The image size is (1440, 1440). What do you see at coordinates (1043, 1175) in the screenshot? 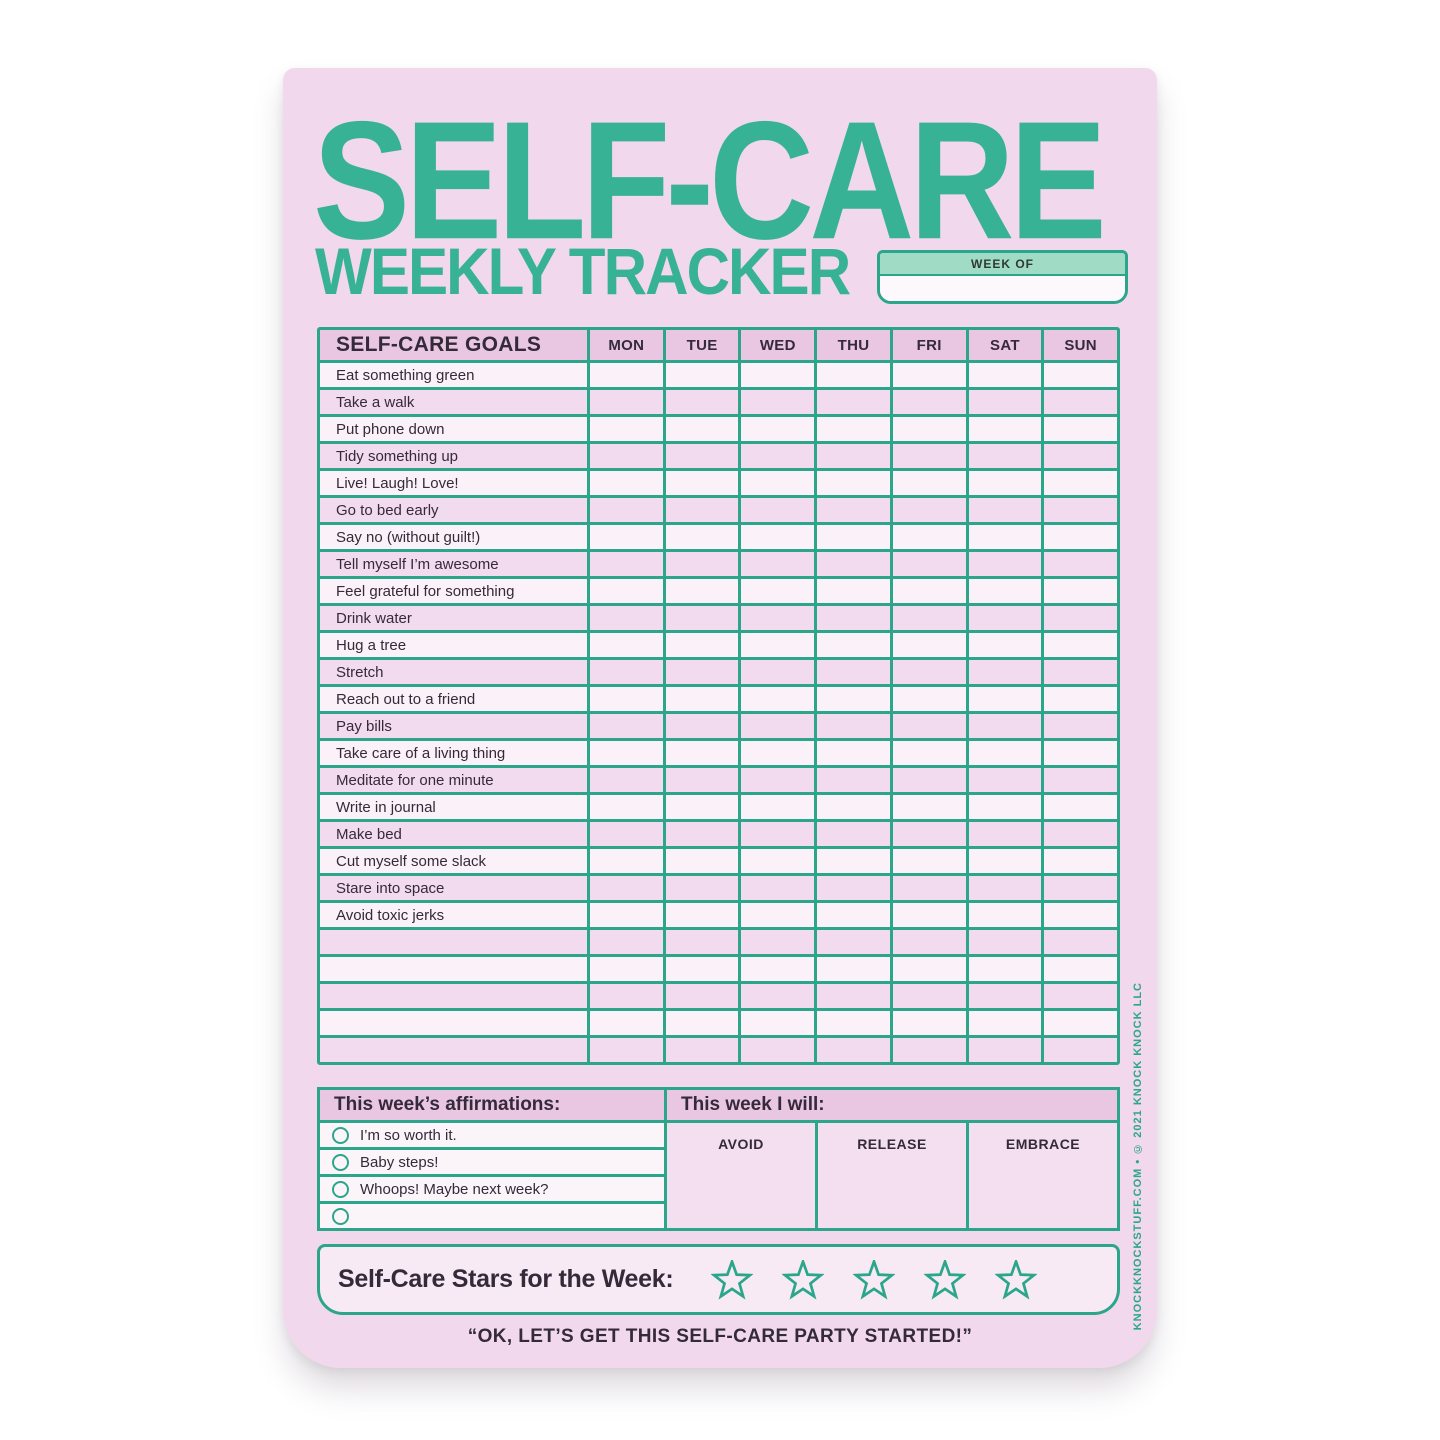
I see `will-cell-embrace: EMBRACE` at bounding box center [1043, 1175].